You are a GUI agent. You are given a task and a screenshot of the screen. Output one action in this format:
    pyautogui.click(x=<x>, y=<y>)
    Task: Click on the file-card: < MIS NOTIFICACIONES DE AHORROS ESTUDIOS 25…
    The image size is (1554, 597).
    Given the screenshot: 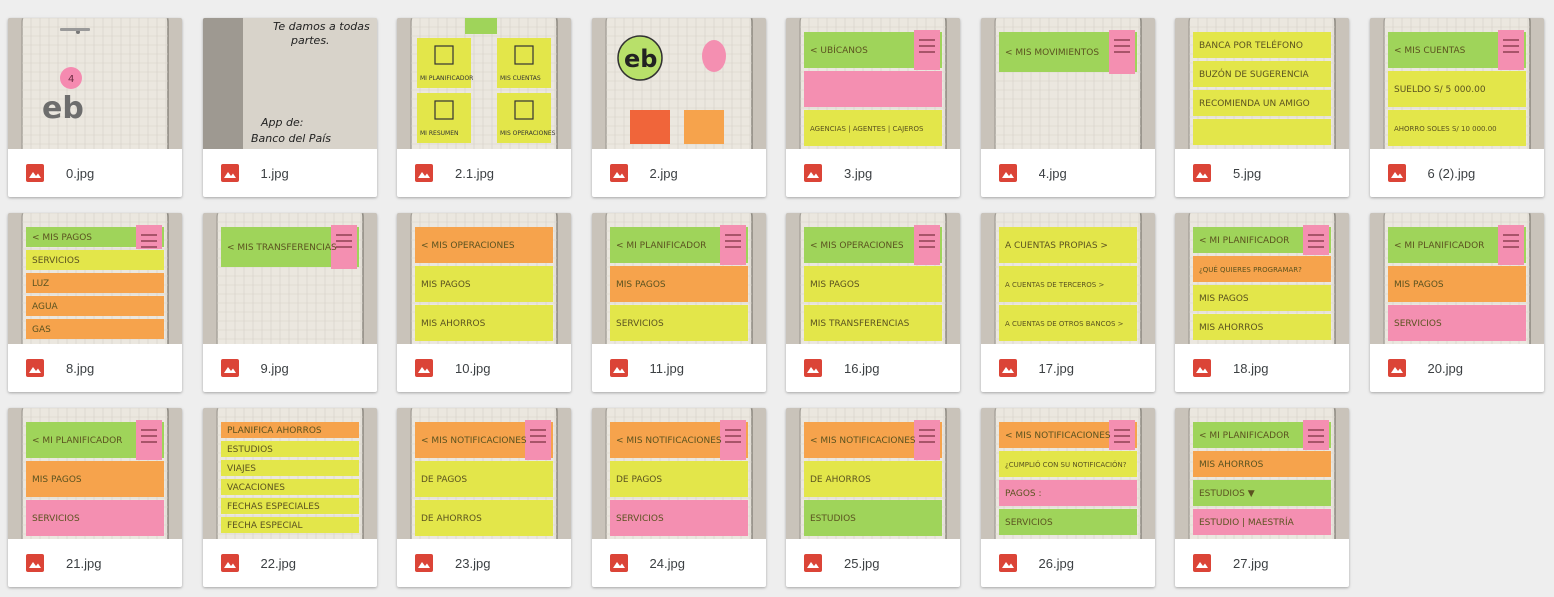 What is the action you would take?
    pyautogui.click(x=873, y=497)
    